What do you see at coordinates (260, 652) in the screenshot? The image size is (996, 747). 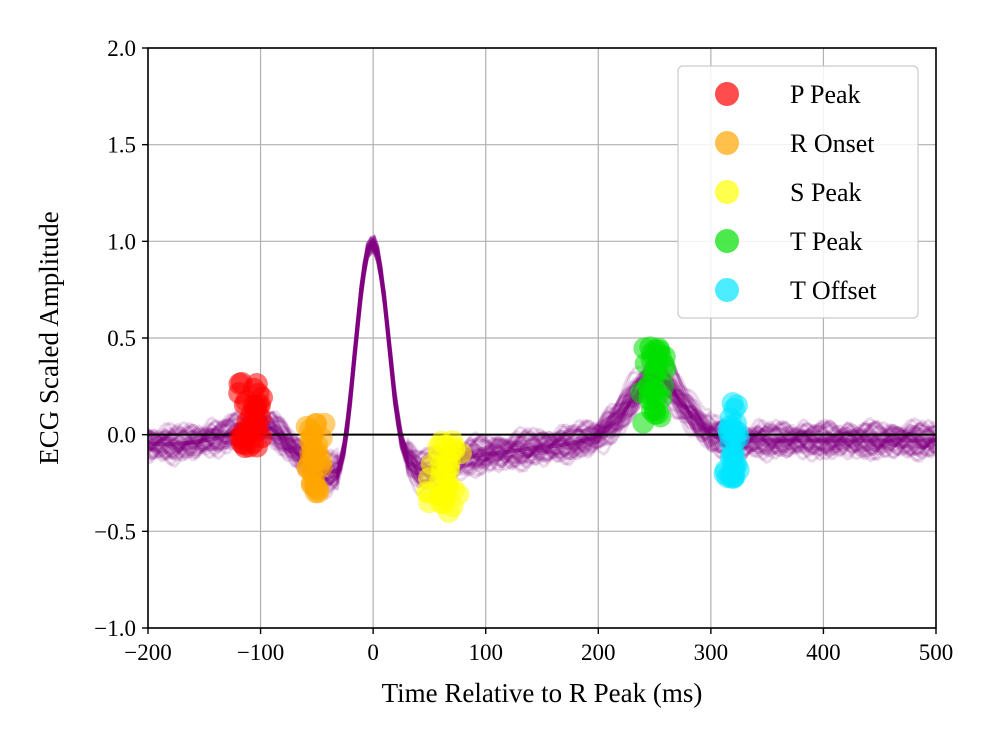 I see `x-tick-label: −100` at bounding box center [260, 652].